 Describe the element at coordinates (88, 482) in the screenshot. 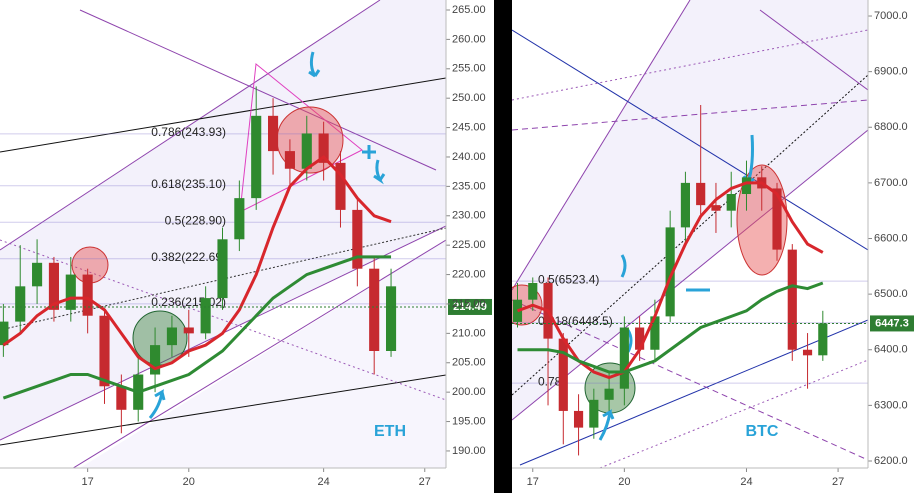

I see `x-tick-label: 17` at that location.